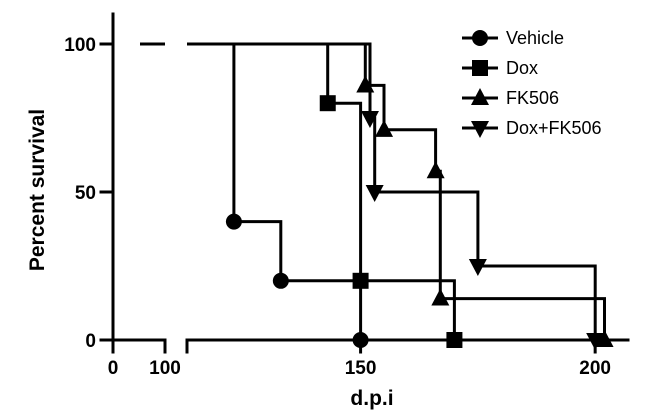 The height and width of the screenshot is (417, 646). What do you see at coordinates (80, 45) in the screenshot?
I see `y-tick-label: 100` at bounding box center [80, 45].